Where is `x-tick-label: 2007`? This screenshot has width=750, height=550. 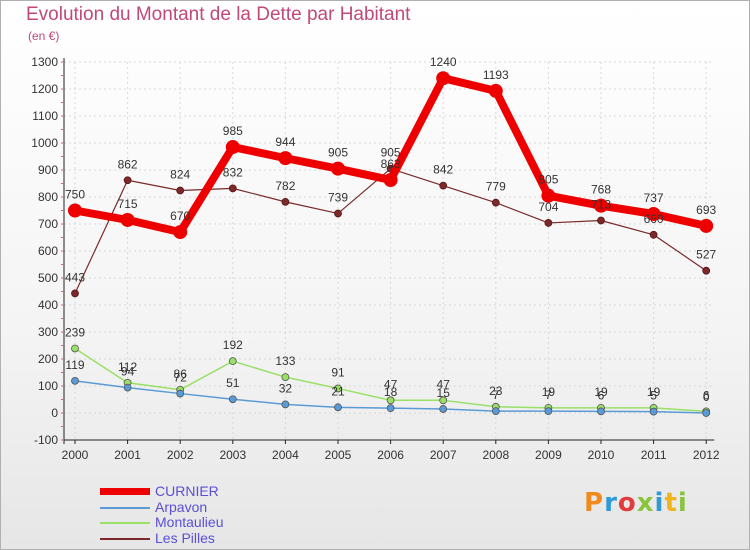 x-tick-label: 2007 is located at coordinates (443, 455).